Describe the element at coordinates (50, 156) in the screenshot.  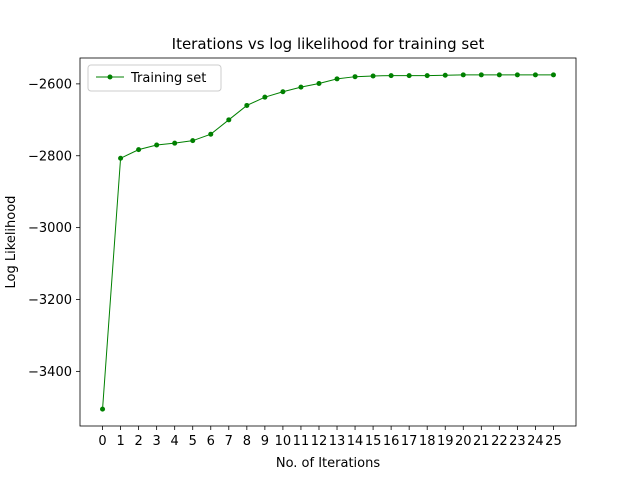
I see `y-tick-label-3: −2800` at that location.